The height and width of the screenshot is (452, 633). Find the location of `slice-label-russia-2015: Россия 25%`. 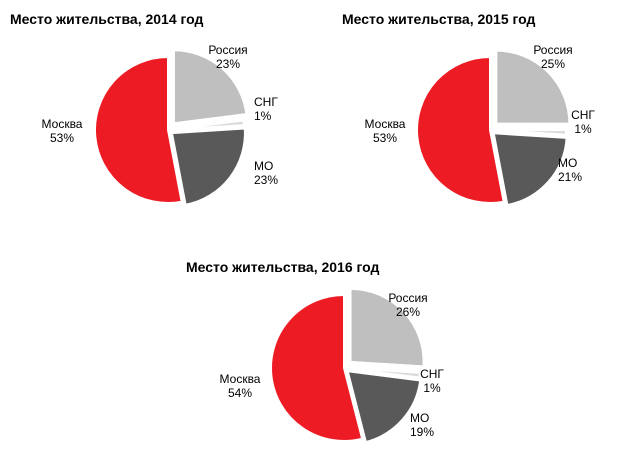

slice-label-russia-2015: Россия 25% is located at coordinates (552, 57).